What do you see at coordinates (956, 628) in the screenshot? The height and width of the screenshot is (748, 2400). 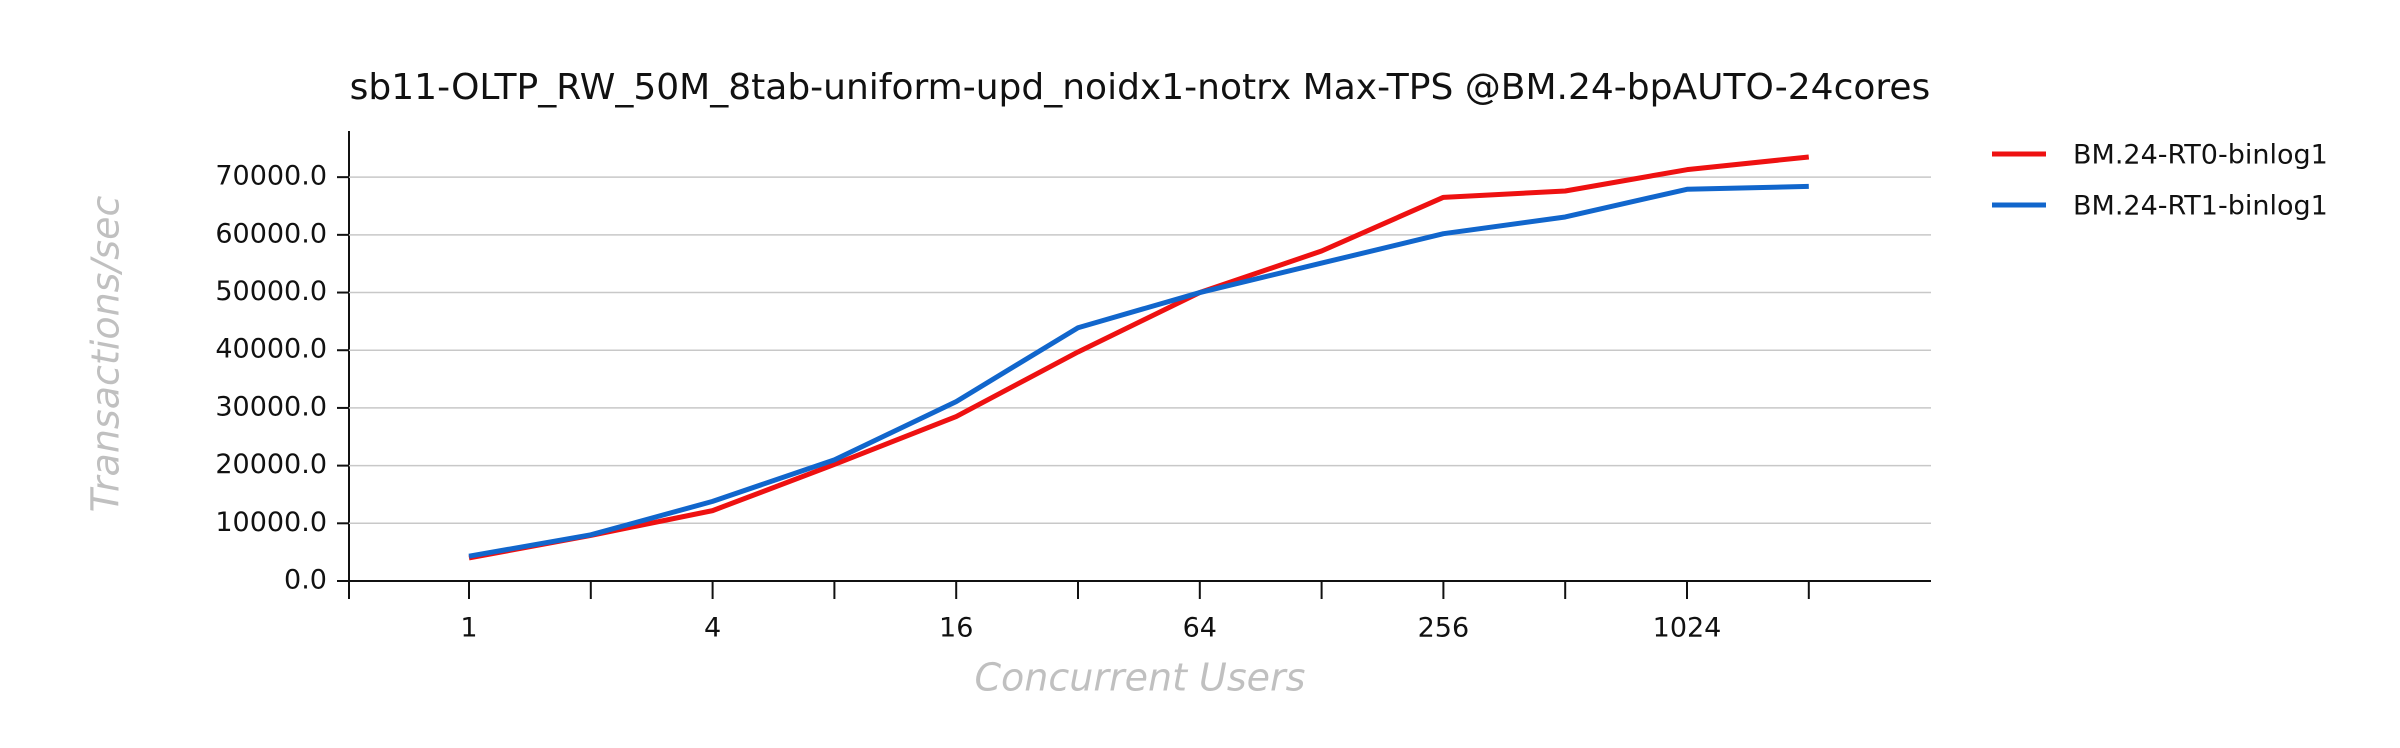 I see `x-tick-label: 16` at bounding box center [956, 628].